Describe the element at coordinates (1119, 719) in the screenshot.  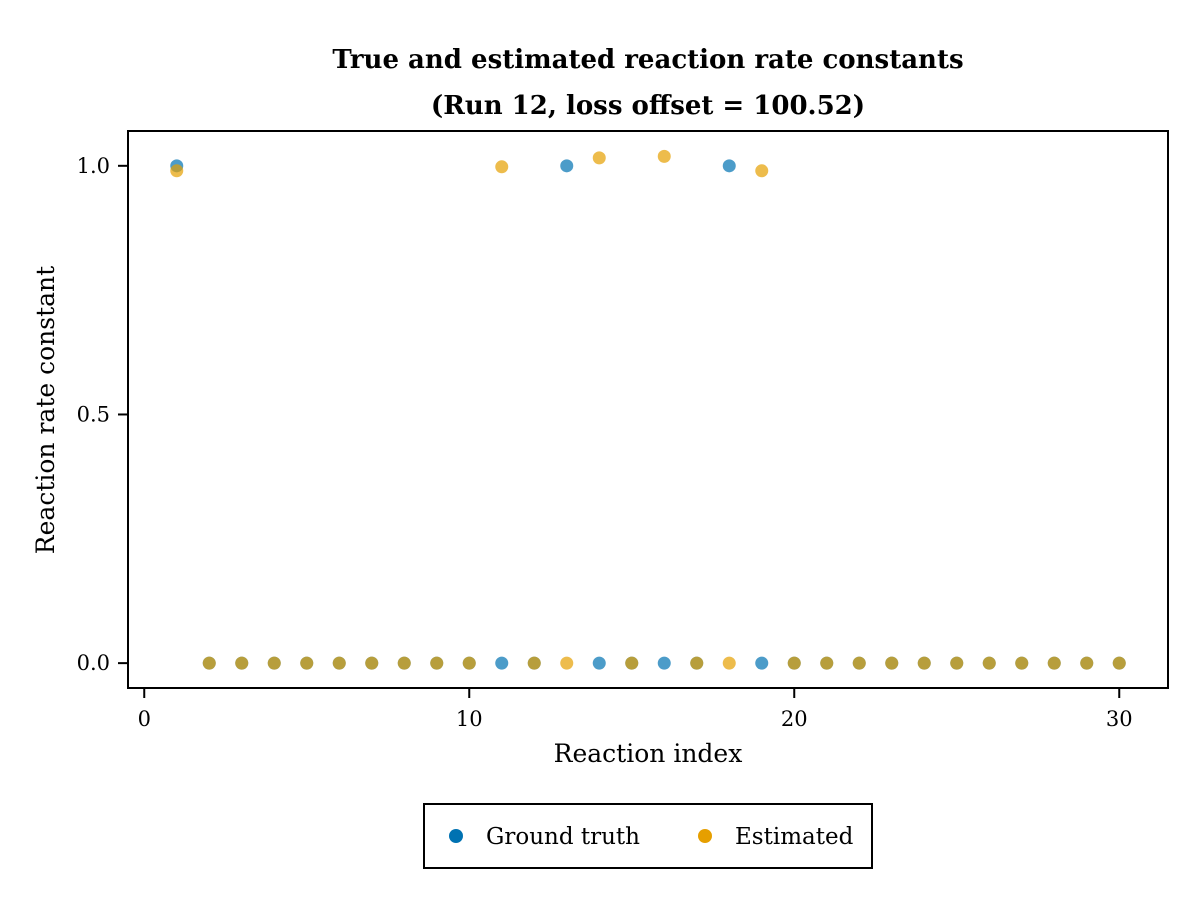
I see `x-tick-label-30: 30` at that location.